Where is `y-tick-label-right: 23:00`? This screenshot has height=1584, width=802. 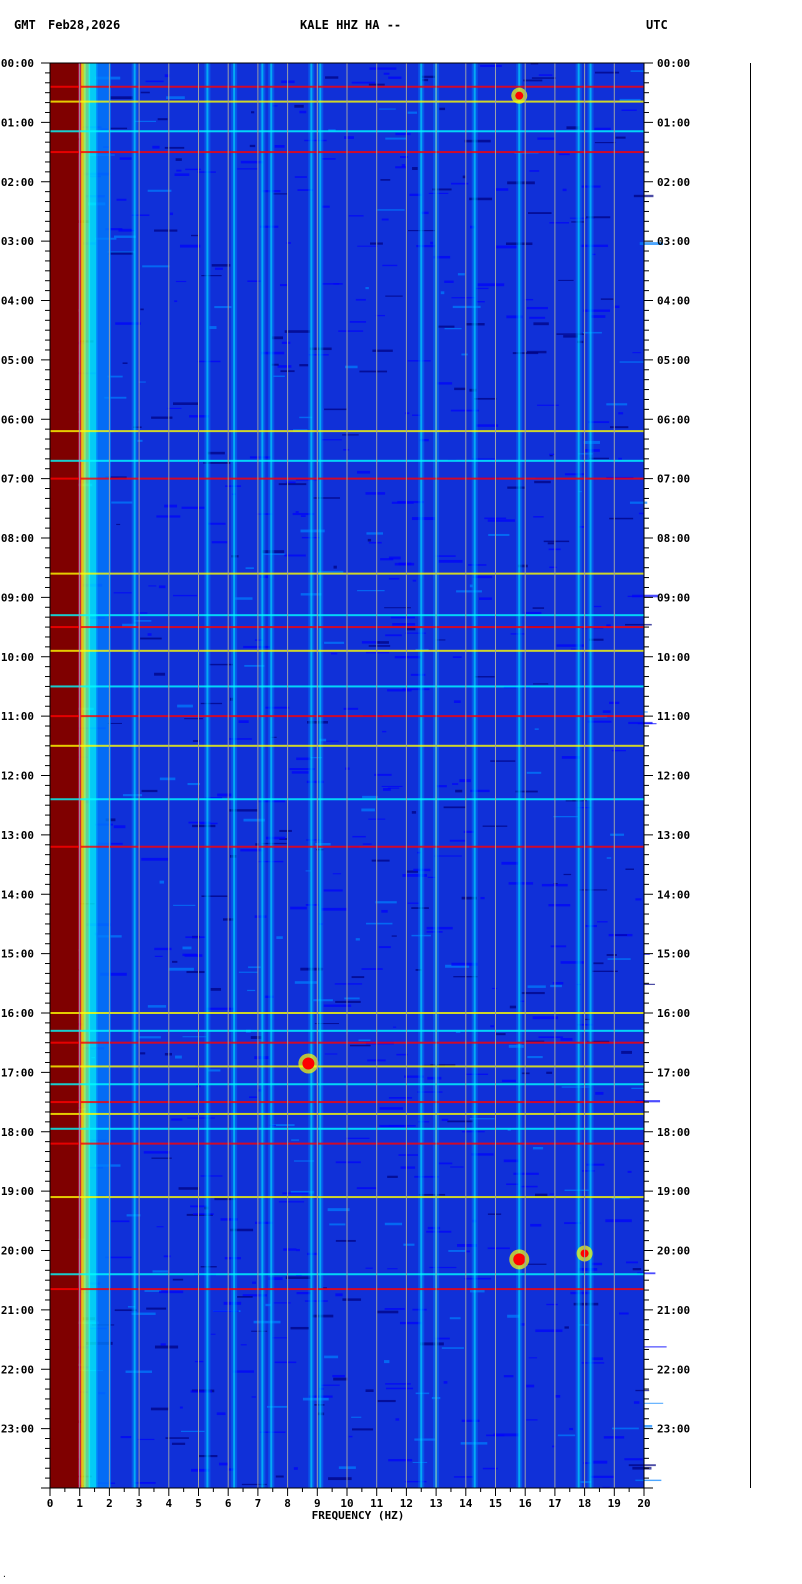
y-tick-label-right: 23:00 is located at coordinates (673, 1429).